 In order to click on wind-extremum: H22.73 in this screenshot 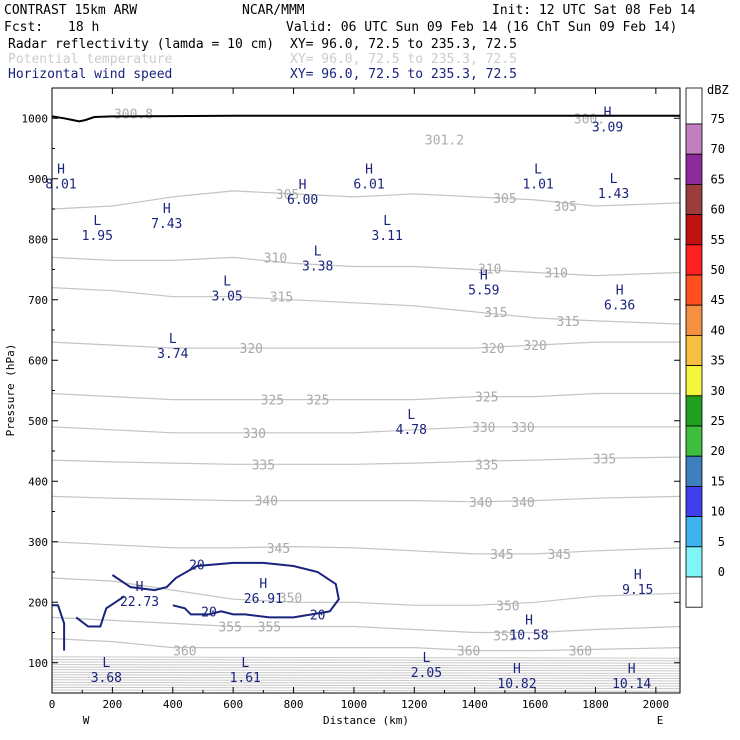, I will do `click(139, 595)`.